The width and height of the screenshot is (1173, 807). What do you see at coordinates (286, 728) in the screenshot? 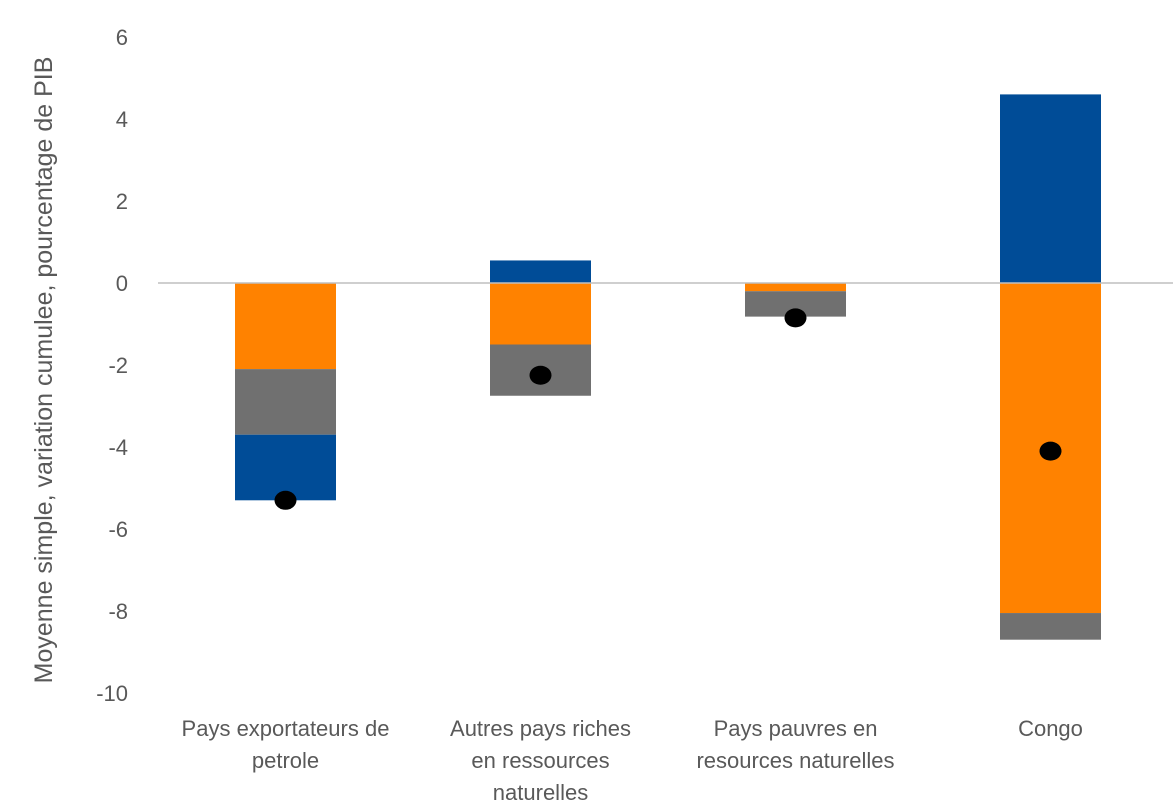
I see `category-label: Pays exportateurs de` at bounding box center [286, 728].